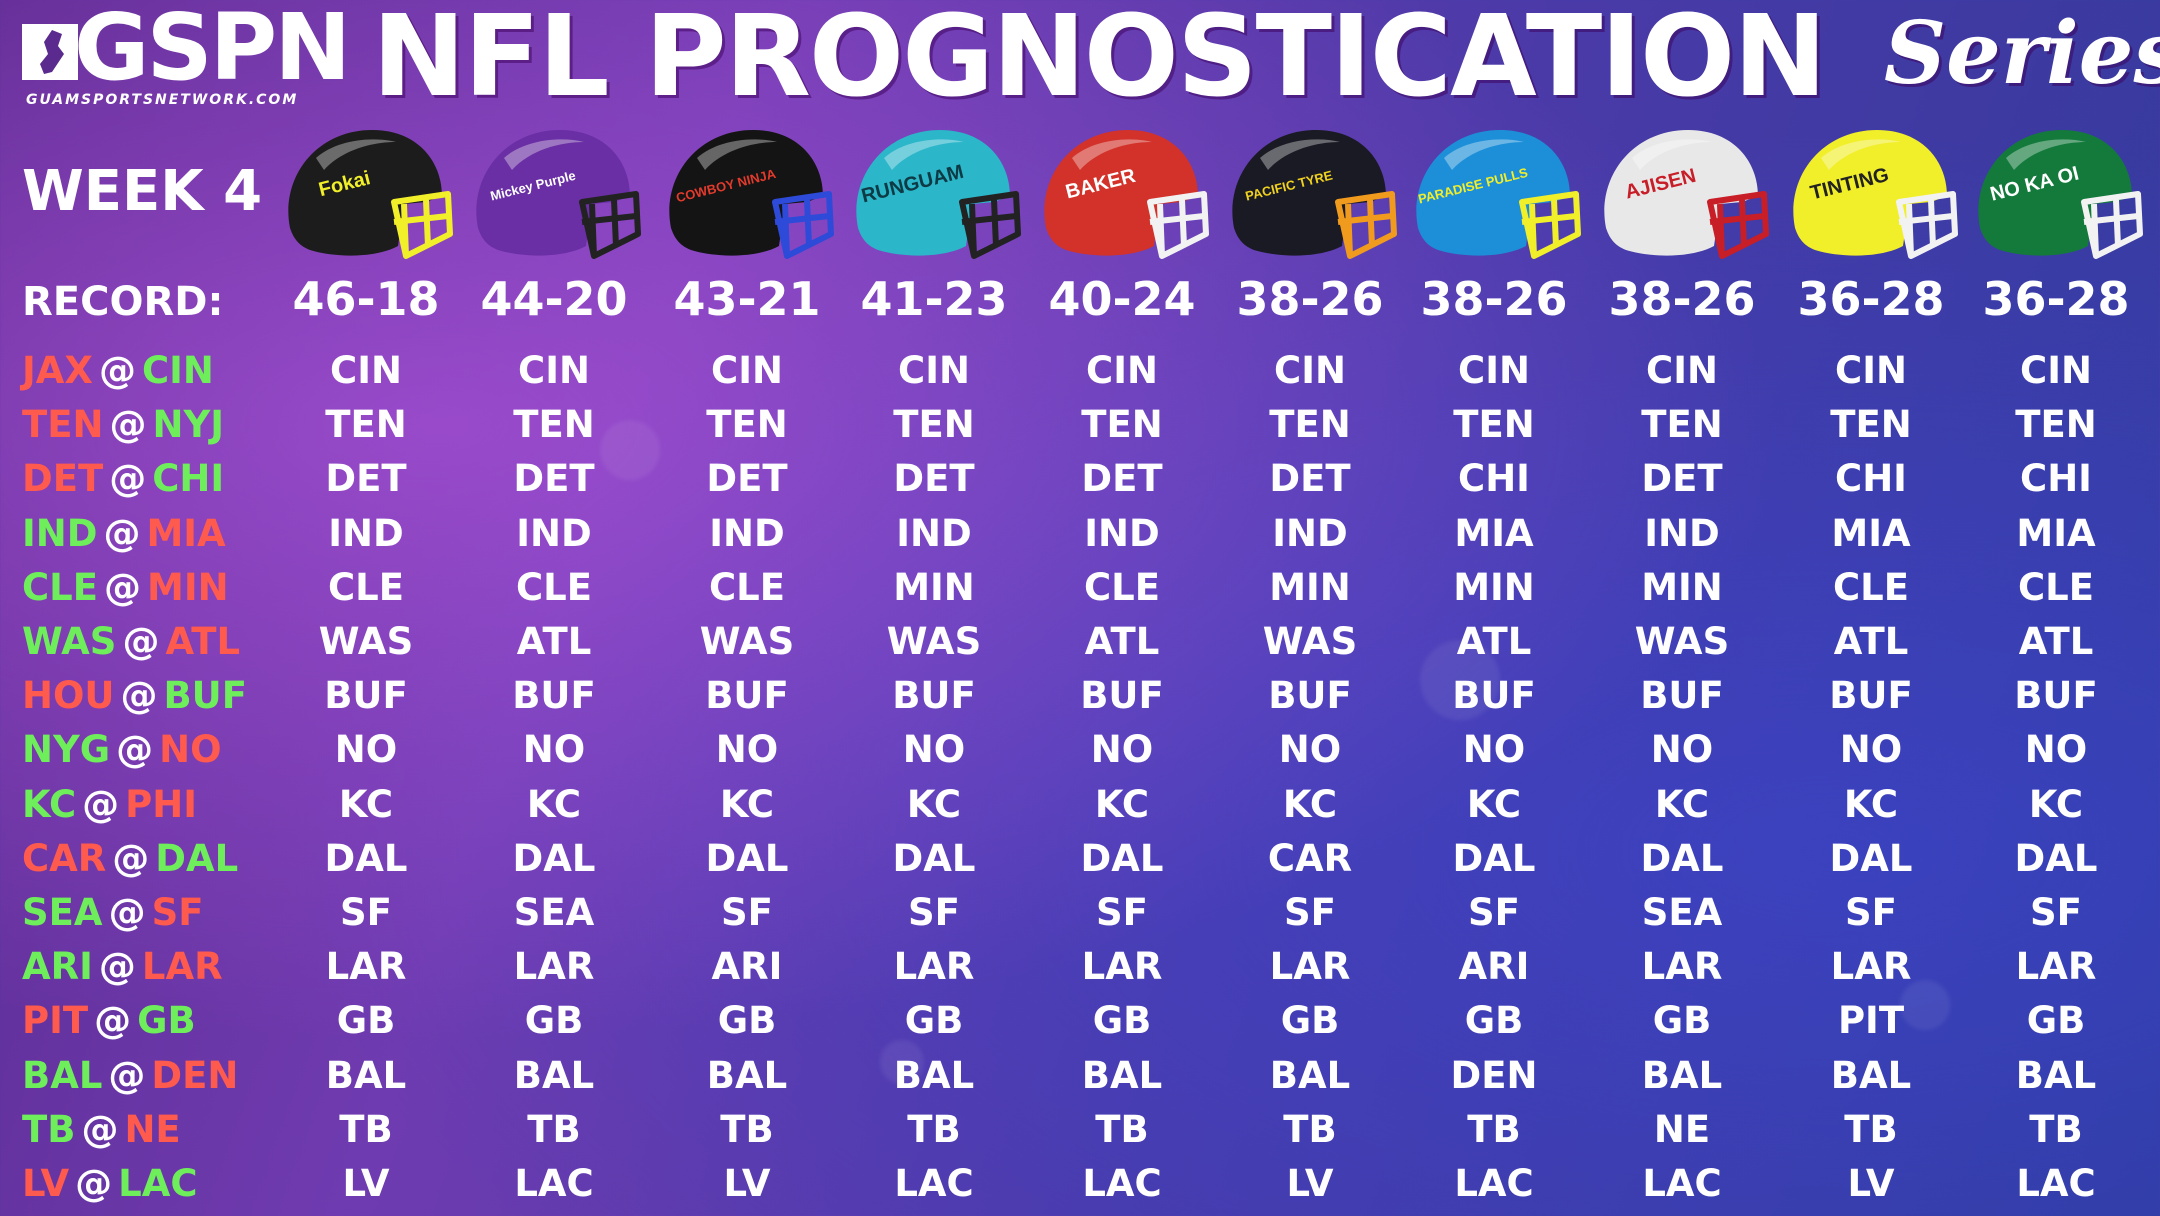 This screenshot has width=2160, height=1216. What do you see at coordinates (366, 299) in the screenshot?
I see `picker-record: 46-18` at bounding box center [366, 299].